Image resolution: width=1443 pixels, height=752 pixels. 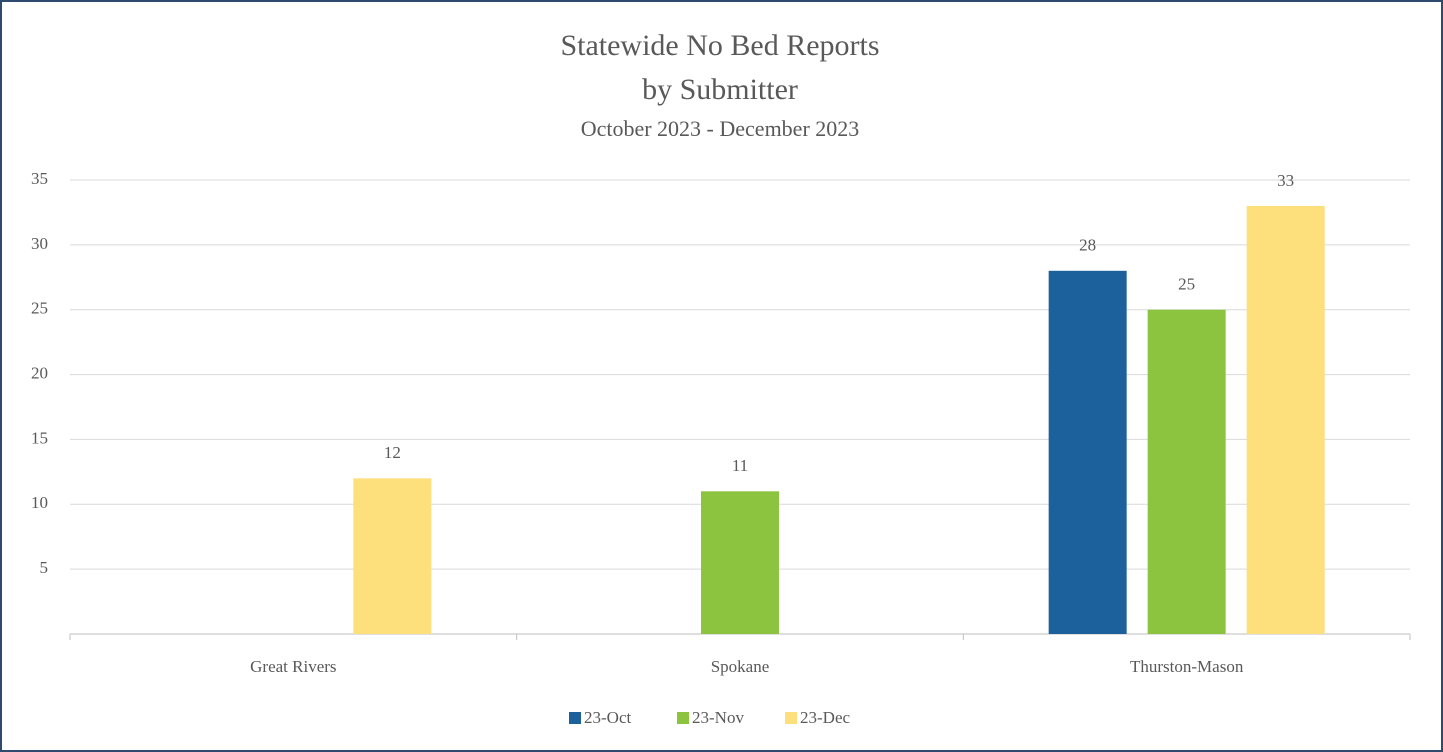 What do you see at coordinates (720, 89) in the screenshot?
I see `chart-title: by Submitter` at bounding box center [720, 89].